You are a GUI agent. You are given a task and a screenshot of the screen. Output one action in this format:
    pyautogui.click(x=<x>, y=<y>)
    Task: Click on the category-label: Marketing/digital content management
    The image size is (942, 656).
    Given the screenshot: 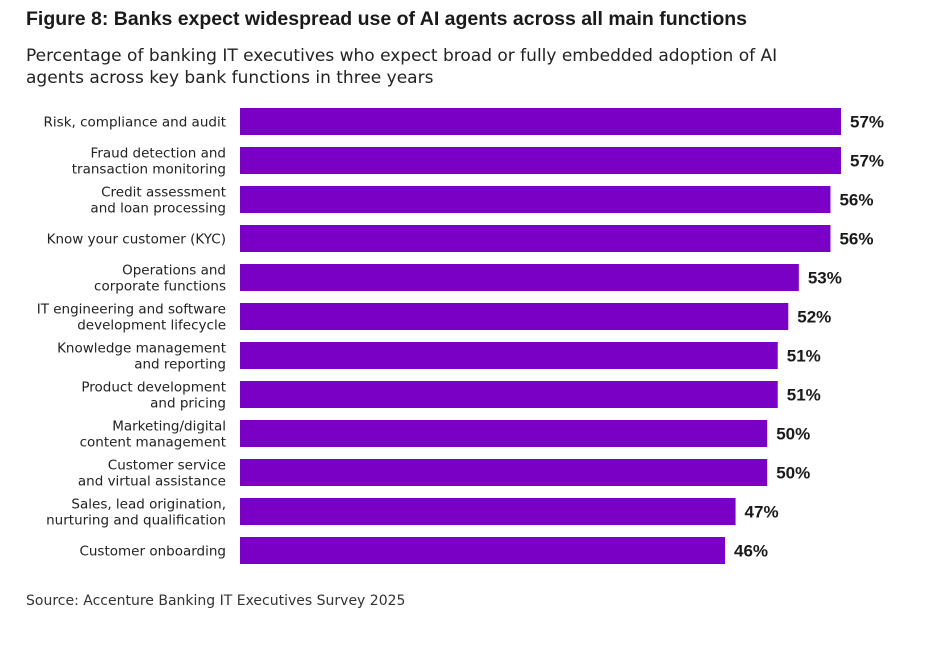 What is the action you would take?
    pyautogui.click(x=153, y=435)
    